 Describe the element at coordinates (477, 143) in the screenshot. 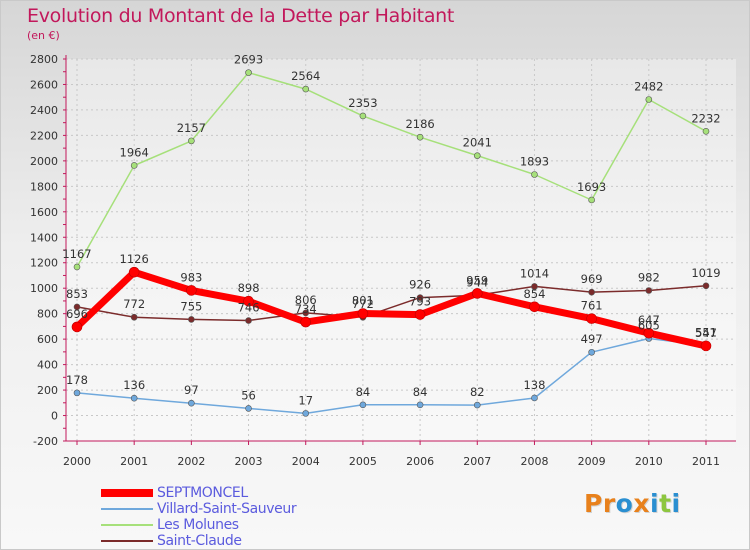

I see `data-label: 2041` at that location.